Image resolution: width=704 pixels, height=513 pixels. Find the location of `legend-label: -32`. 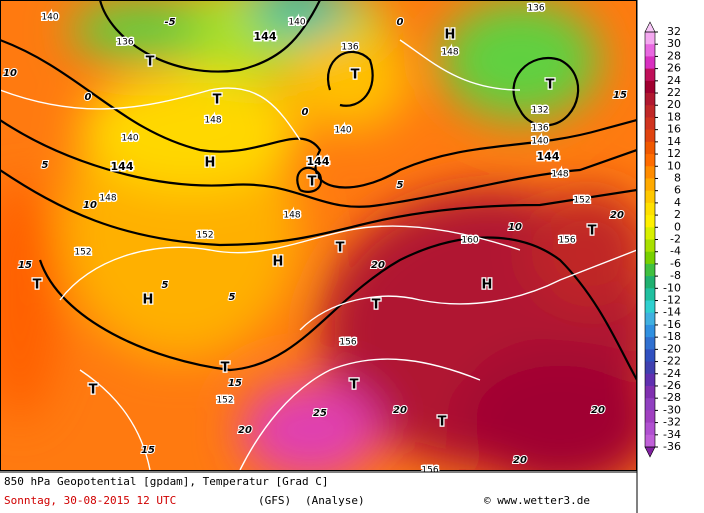

legend-label: -32 is located at coordinates (672, 422).